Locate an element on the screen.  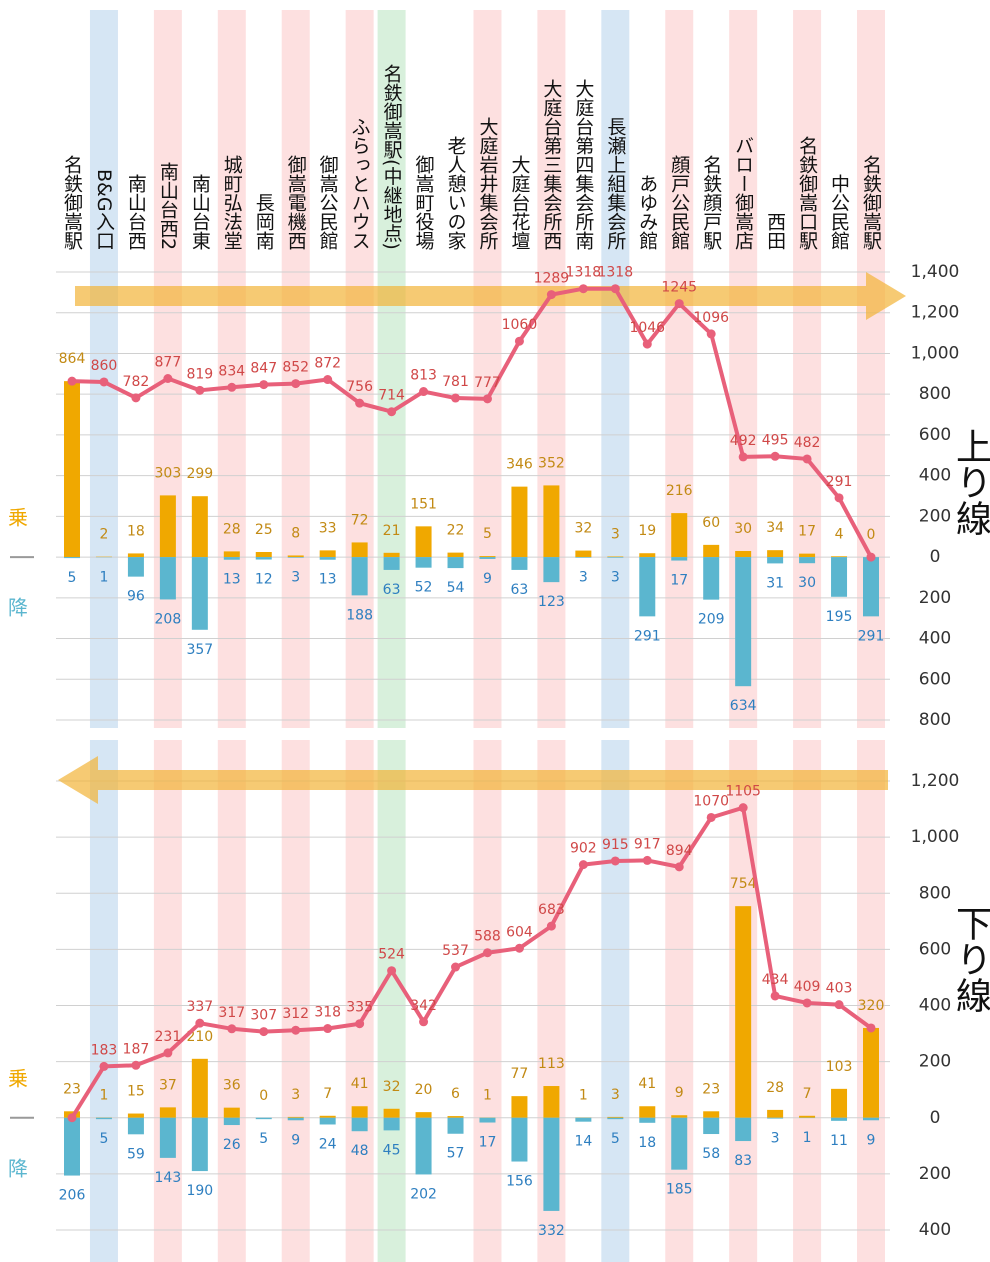
bar-label: 864 is located at coordinates (72, 359).